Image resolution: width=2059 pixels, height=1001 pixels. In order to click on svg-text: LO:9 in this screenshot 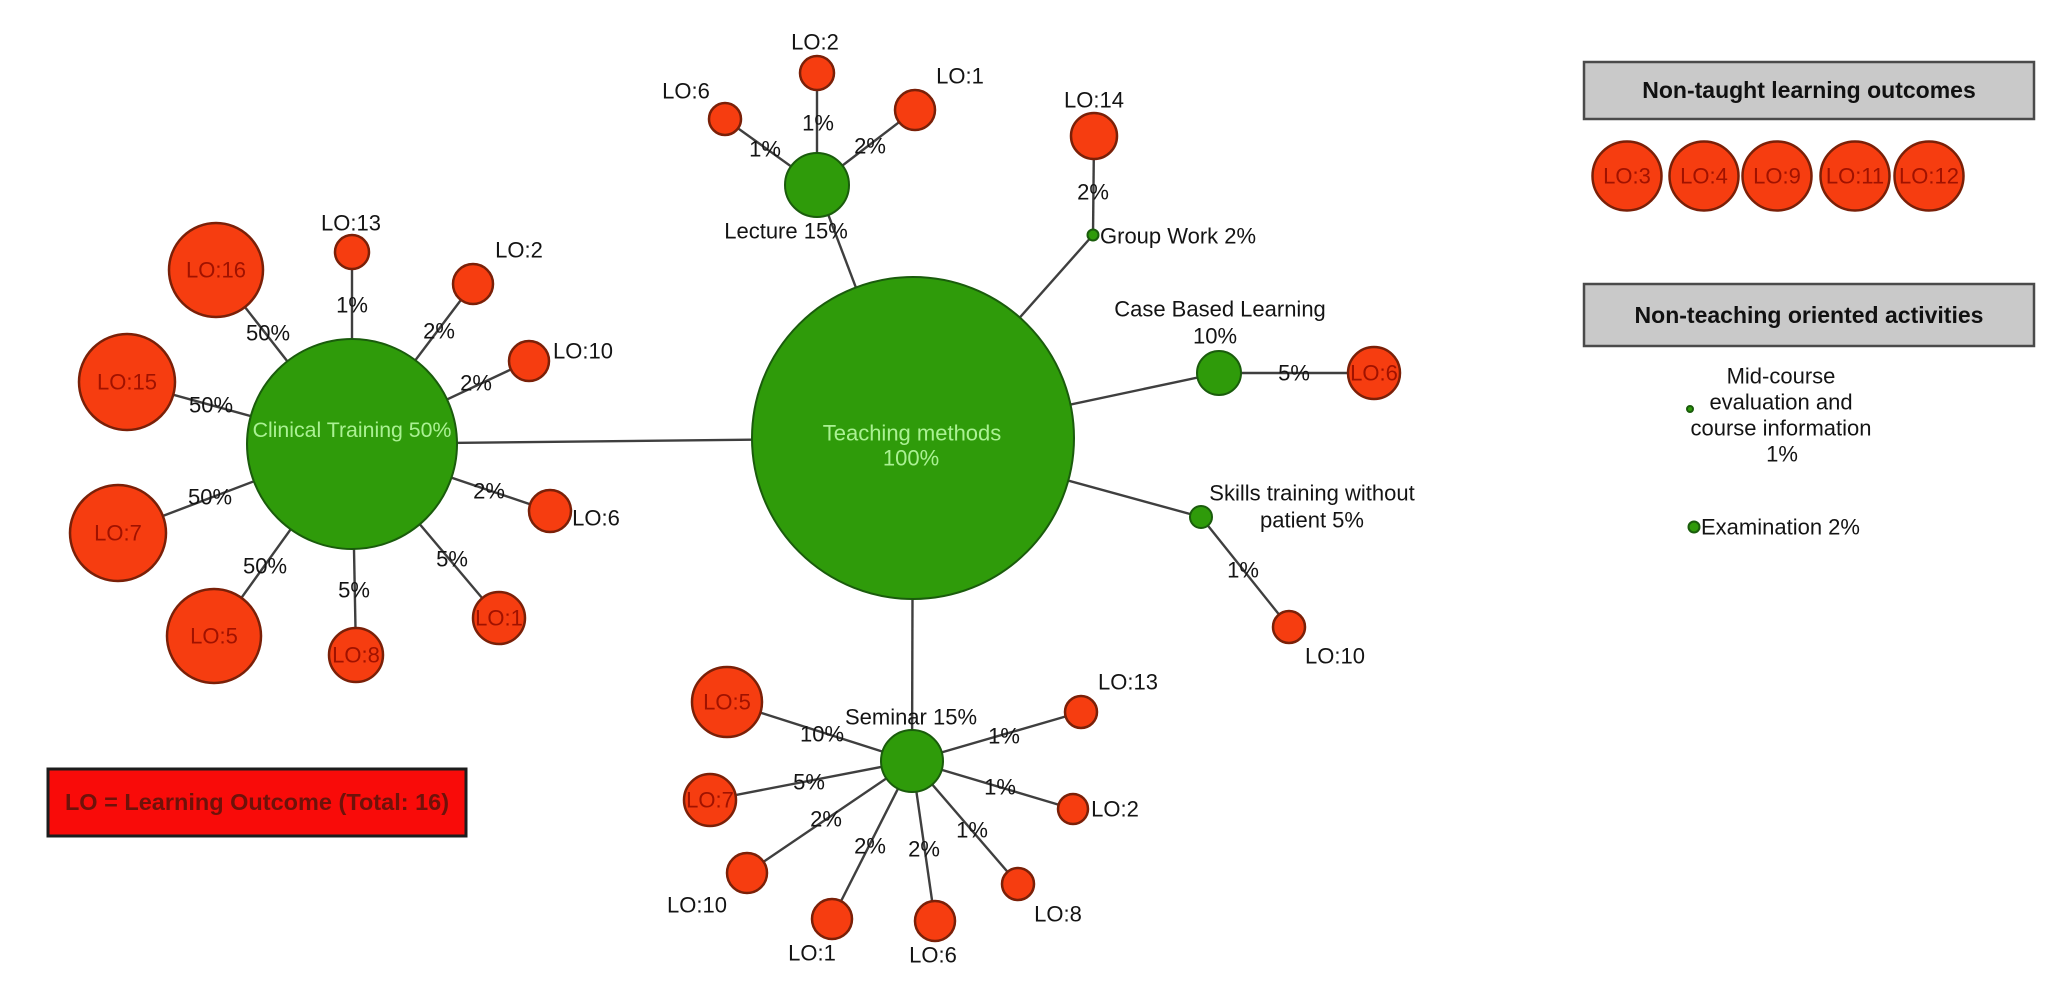, I will do `click(1777, 176)`.